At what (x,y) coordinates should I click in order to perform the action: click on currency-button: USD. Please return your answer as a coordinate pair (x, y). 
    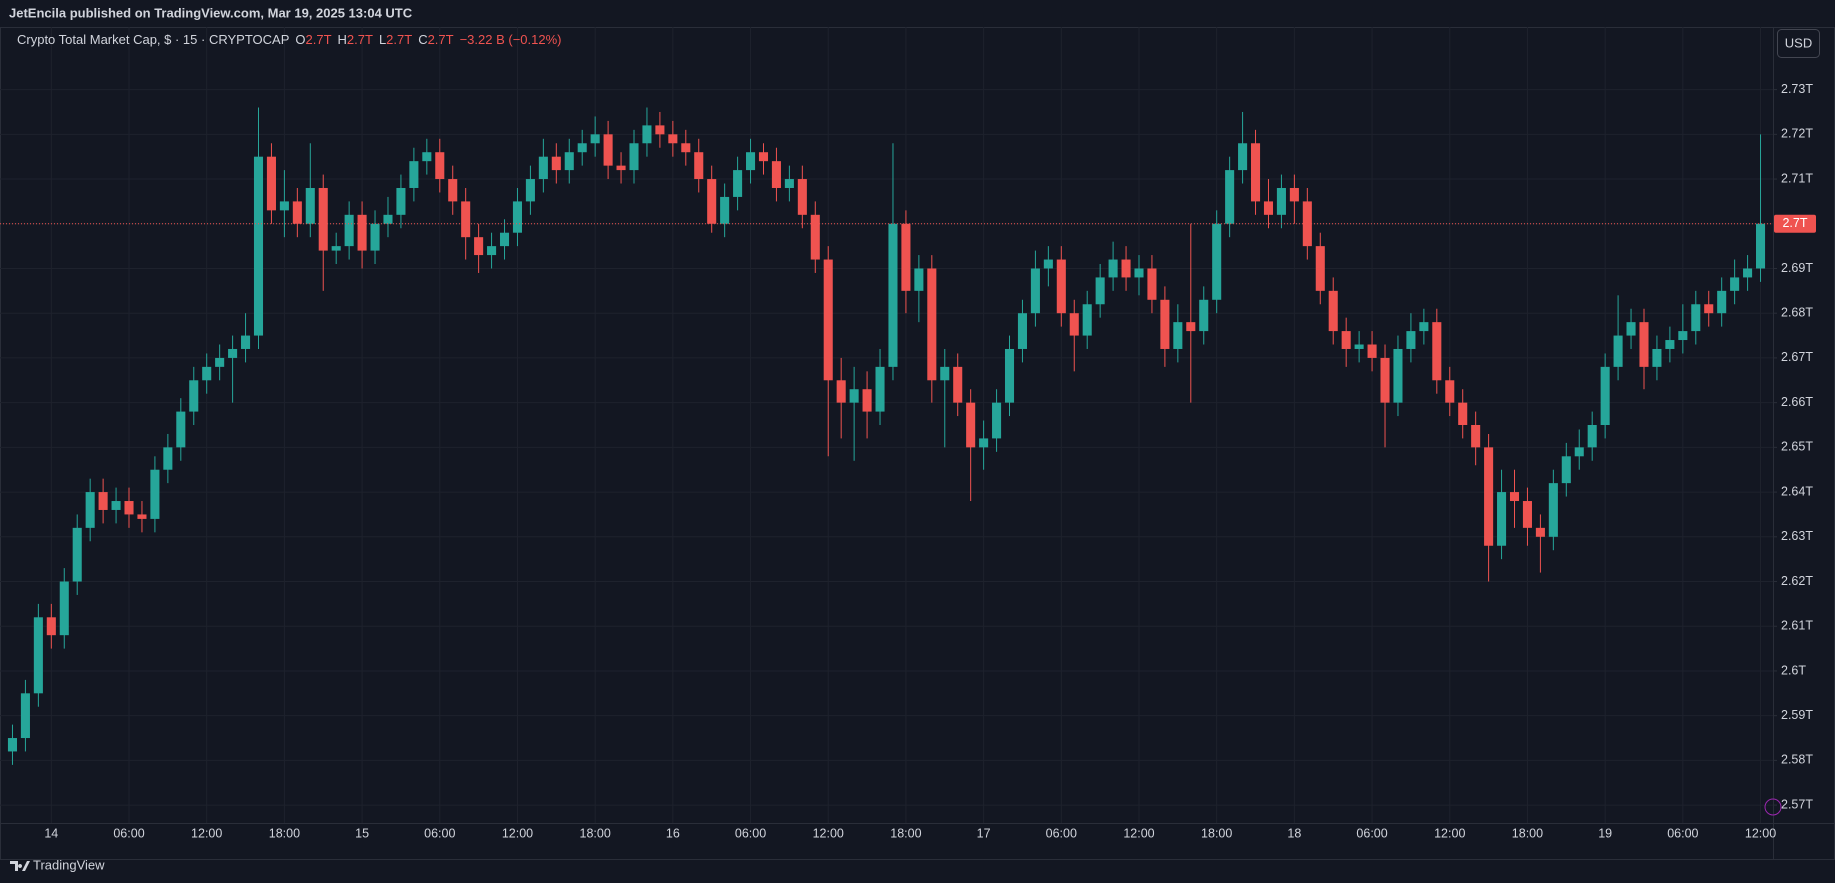
    Looking at the image, I should click on (1798, 43).